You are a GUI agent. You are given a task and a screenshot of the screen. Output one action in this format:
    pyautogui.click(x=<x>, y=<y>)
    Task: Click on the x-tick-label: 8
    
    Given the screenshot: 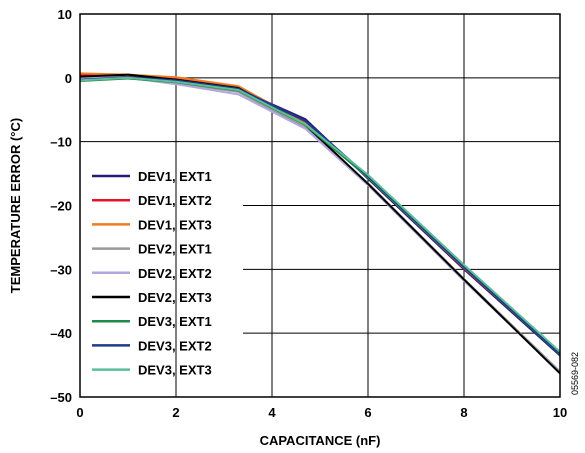 What is the action you would take?
    pyautogui.click(x=463, y=412)
    